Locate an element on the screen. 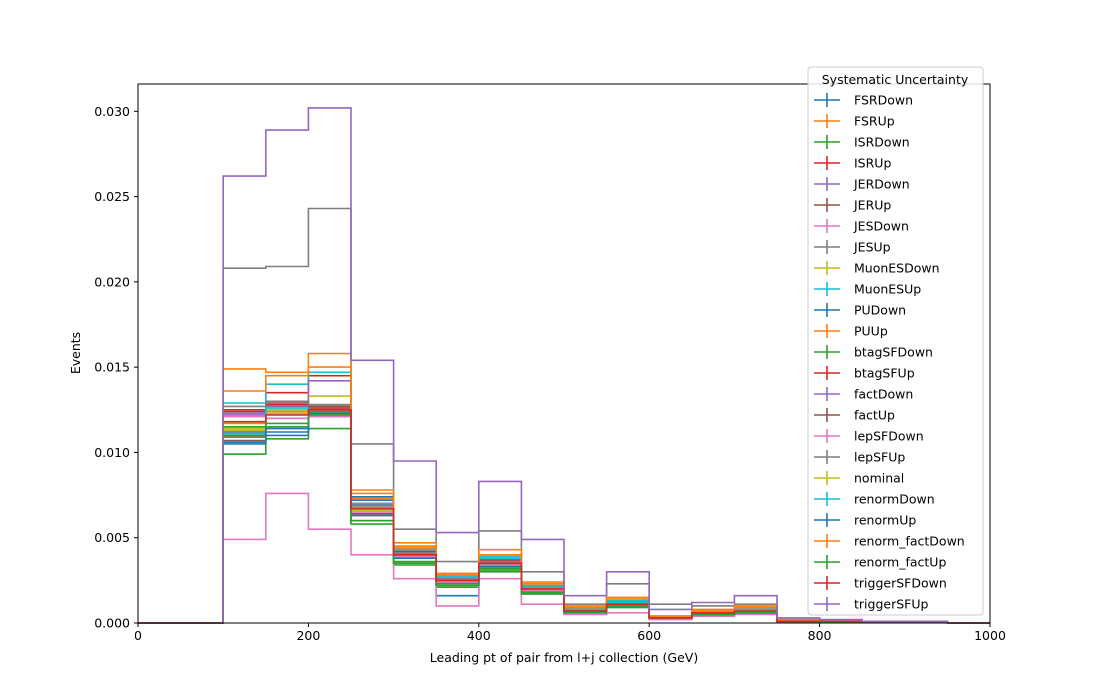  legend-label: triggerSFUp is located at coordinates (891, 604).